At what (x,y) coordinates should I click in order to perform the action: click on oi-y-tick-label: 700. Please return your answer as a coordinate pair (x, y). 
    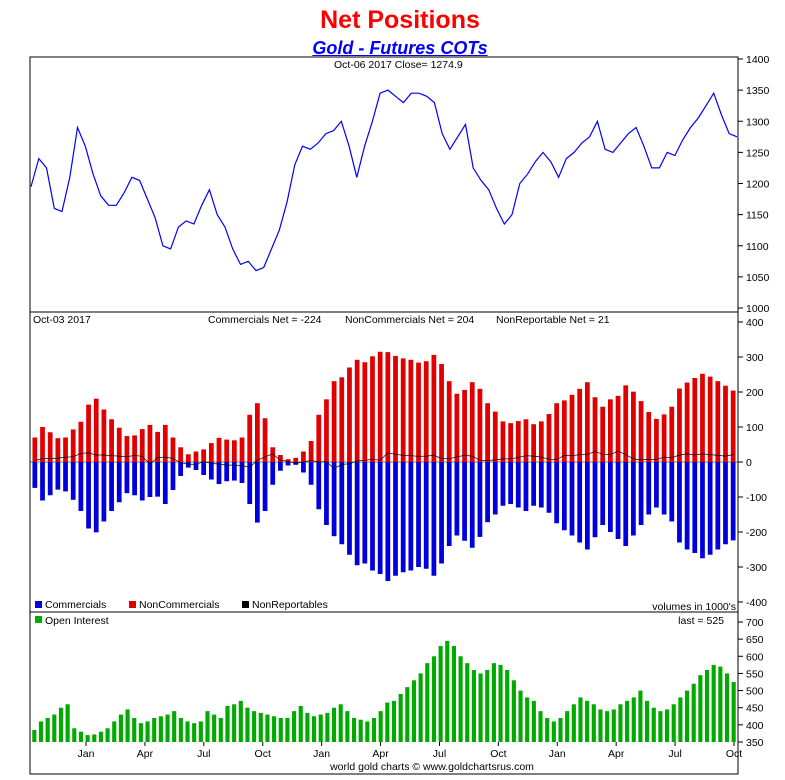
    Looking at the image, I should click on (755, 623).